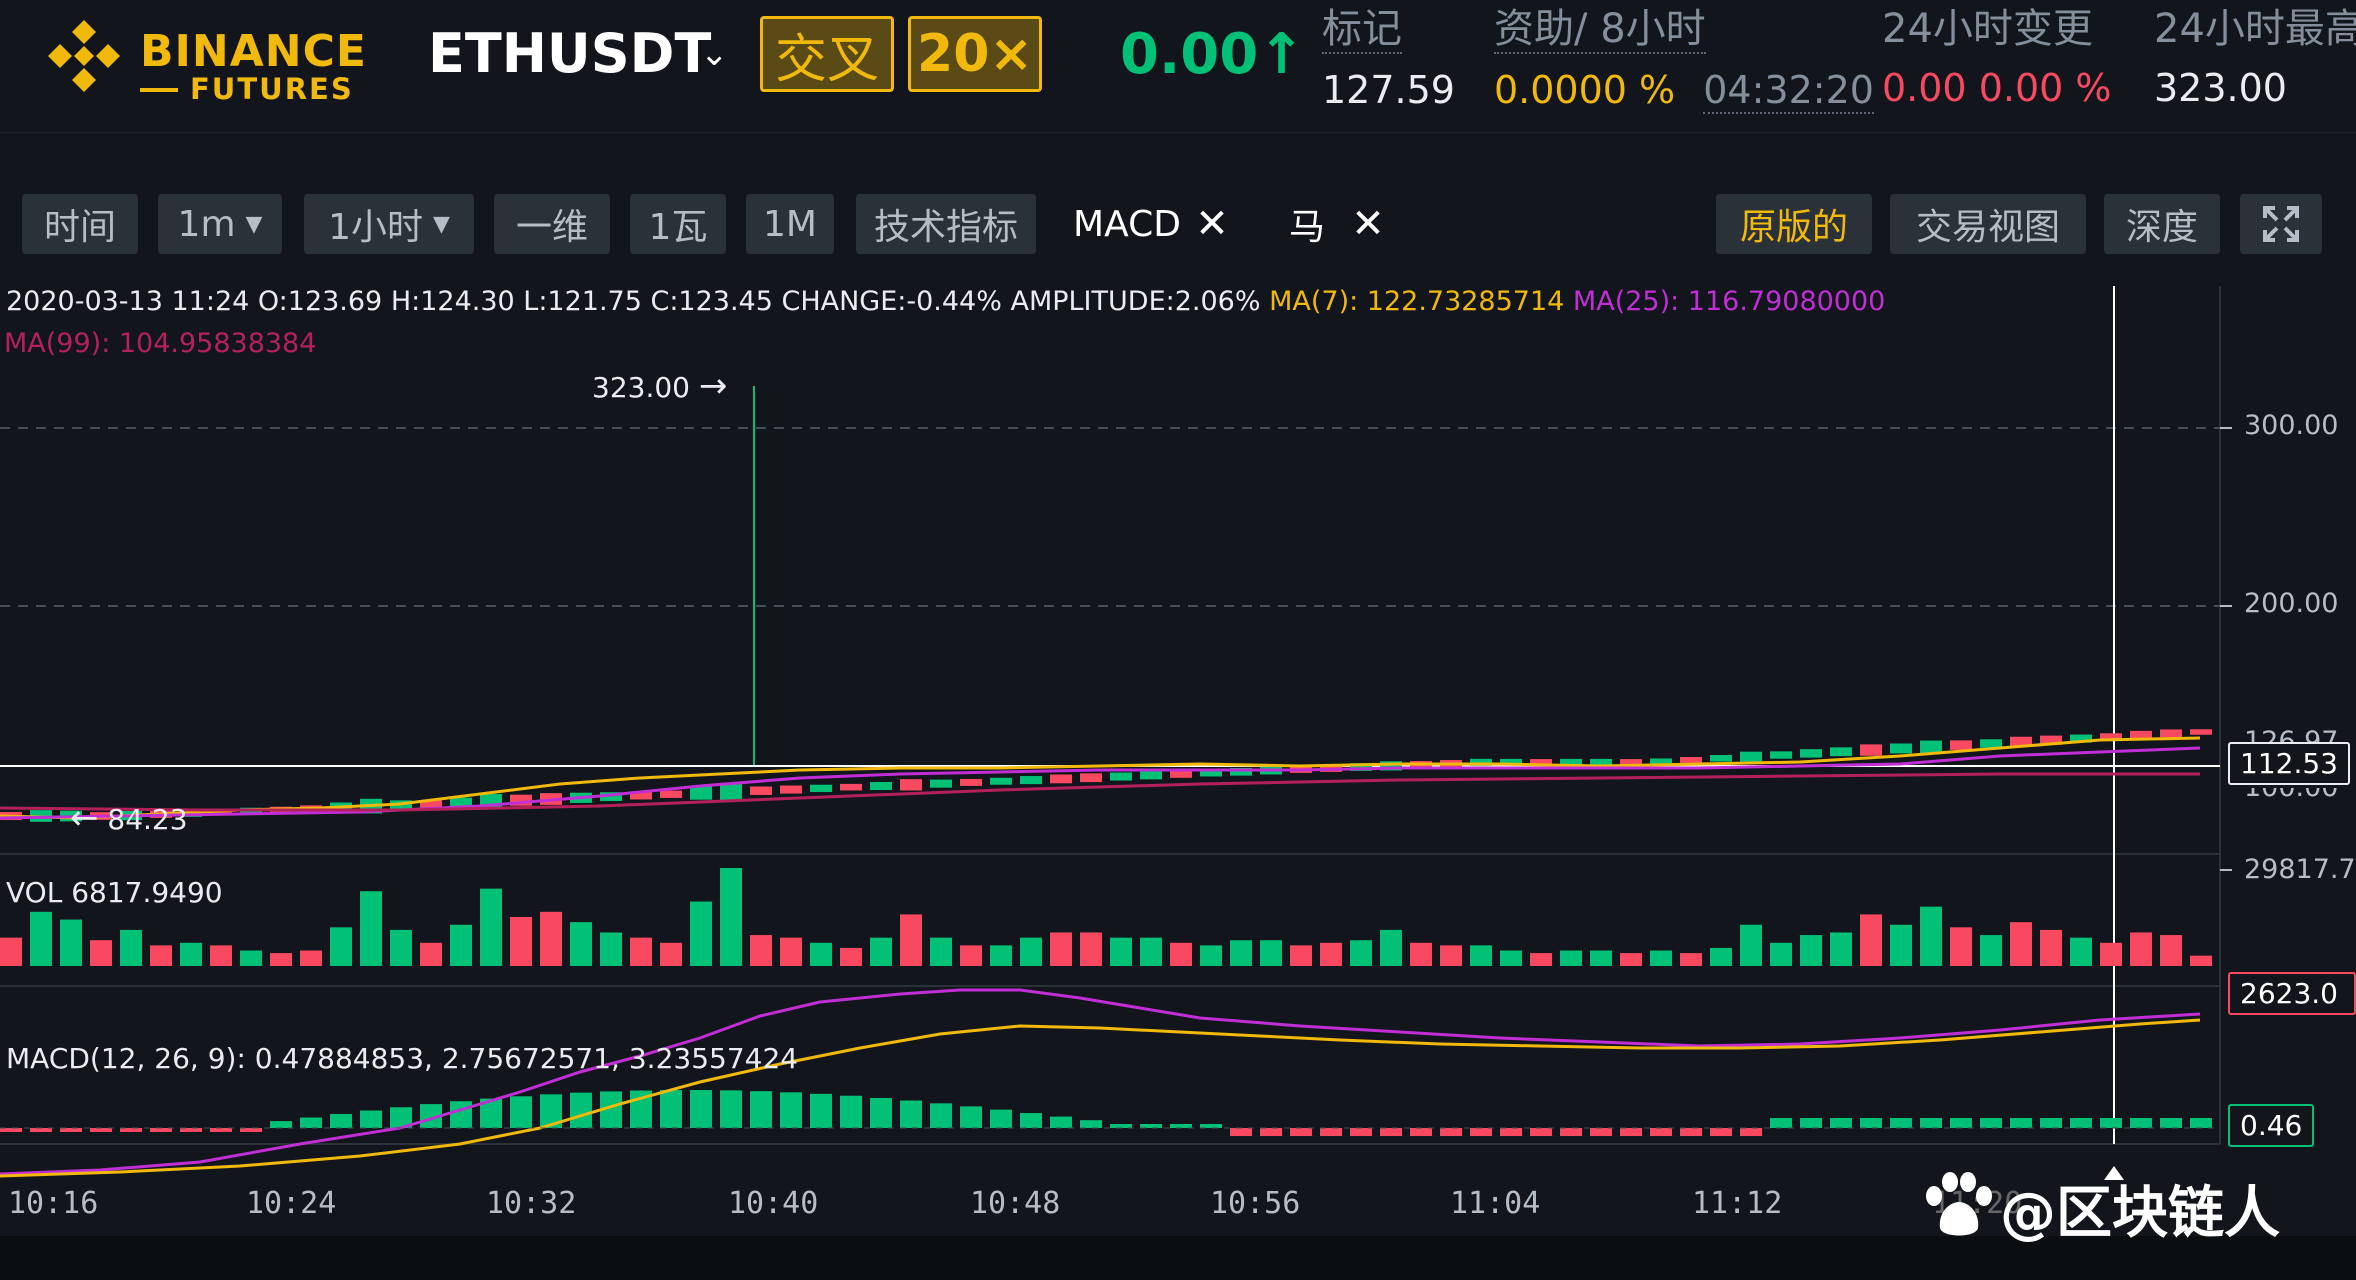  I want to click on macd-histogram-layer, so click(1106, 1113).